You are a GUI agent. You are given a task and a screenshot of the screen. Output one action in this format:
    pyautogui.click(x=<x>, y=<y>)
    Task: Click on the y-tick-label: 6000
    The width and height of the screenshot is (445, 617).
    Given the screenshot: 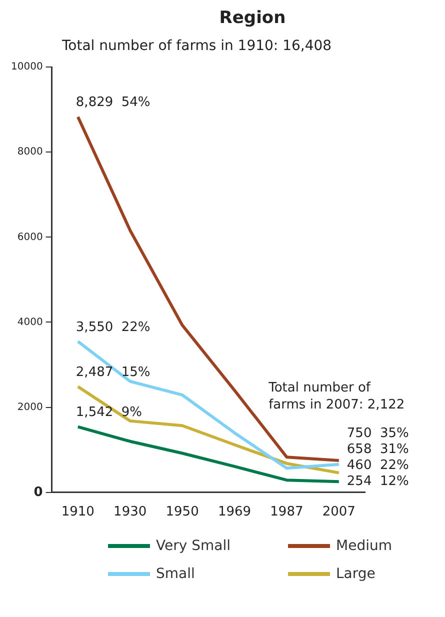 What is the action you would take?
    pyautogui.click(x=30, y=237)
    